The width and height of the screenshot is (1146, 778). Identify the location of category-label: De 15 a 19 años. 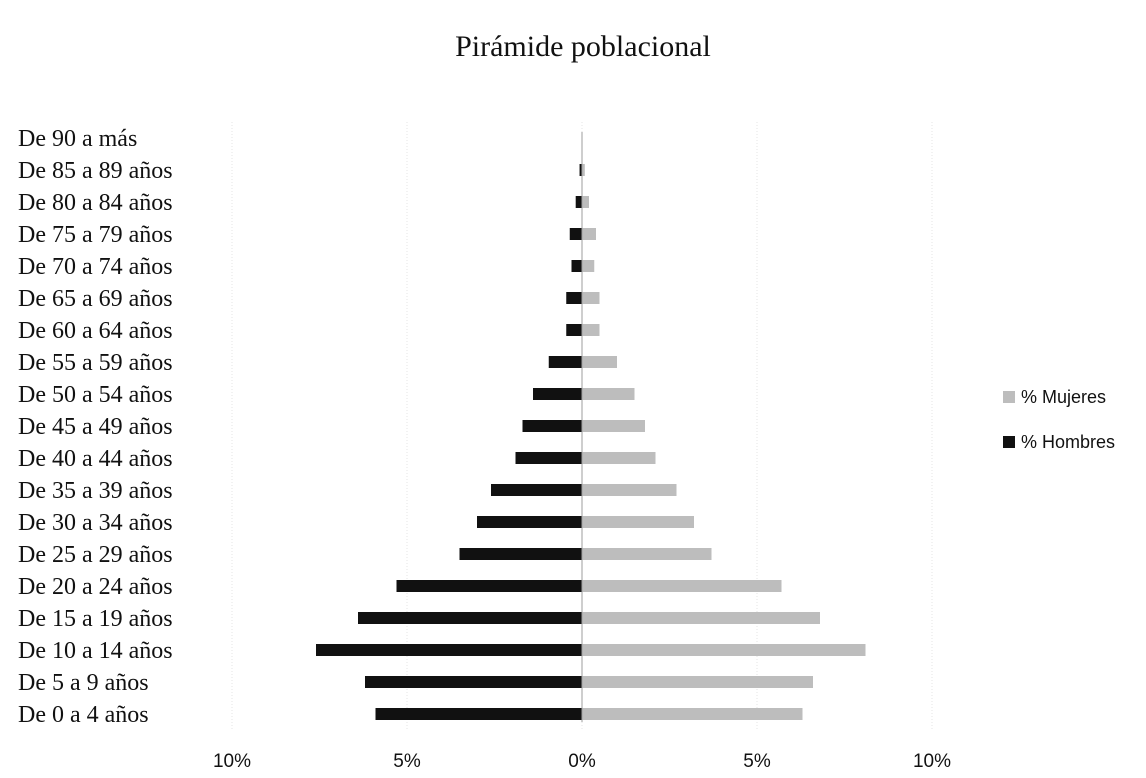
(95, 619).